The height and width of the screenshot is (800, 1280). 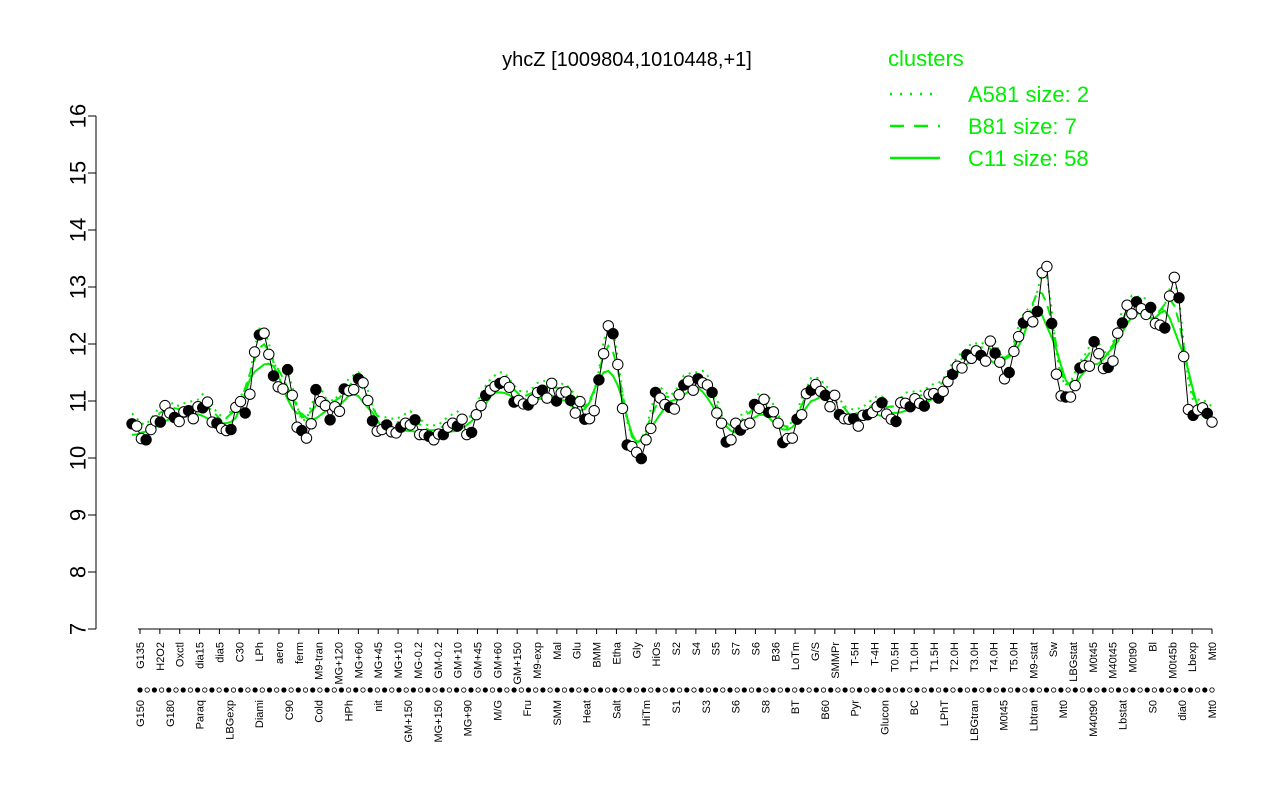 What do you see at coordinates (141, 713) in the screenshot?
I see `x-tick-label: G150` at bounding box center [141, 713].